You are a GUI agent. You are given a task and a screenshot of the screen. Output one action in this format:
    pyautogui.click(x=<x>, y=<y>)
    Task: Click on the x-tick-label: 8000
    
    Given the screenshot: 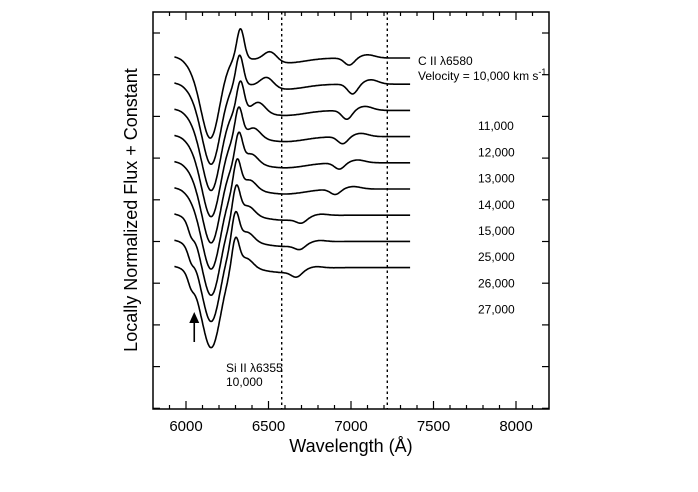 What is the action you would take?
    pyautogui.click(x=515, y=426)
    